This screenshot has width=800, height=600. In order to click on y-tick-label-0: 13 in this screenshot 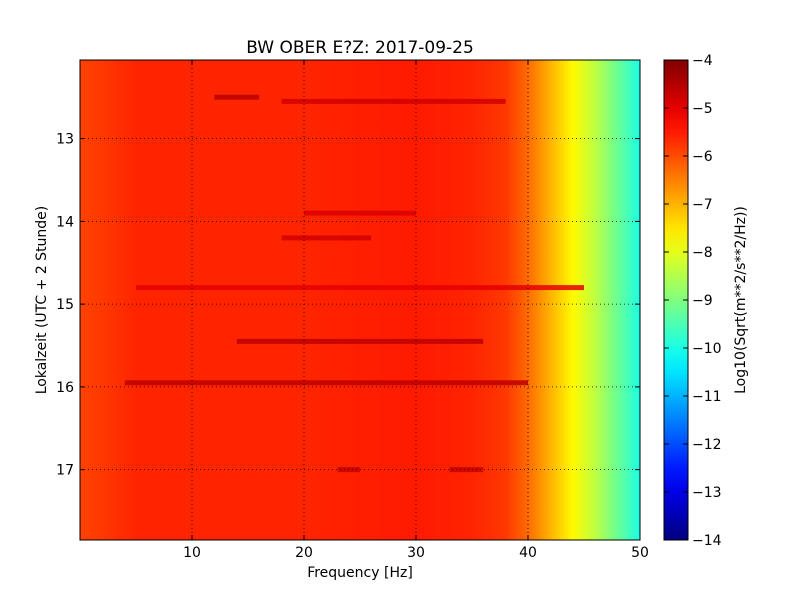, I will do `click(65, 140)`.